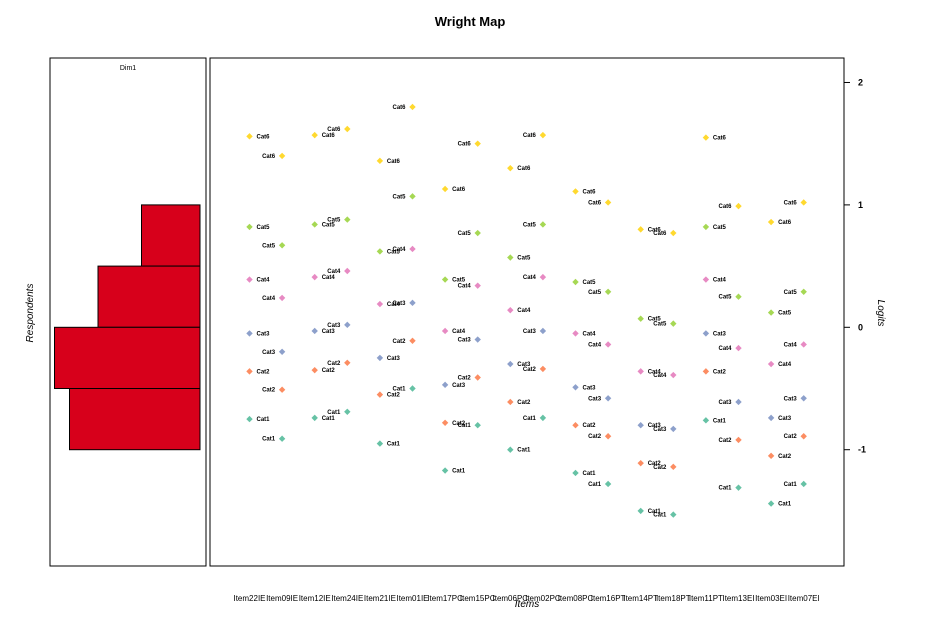  Describe the element at coordinates (860, 82) in the screenshot. I see `logits-tick-label: 2` at that location.